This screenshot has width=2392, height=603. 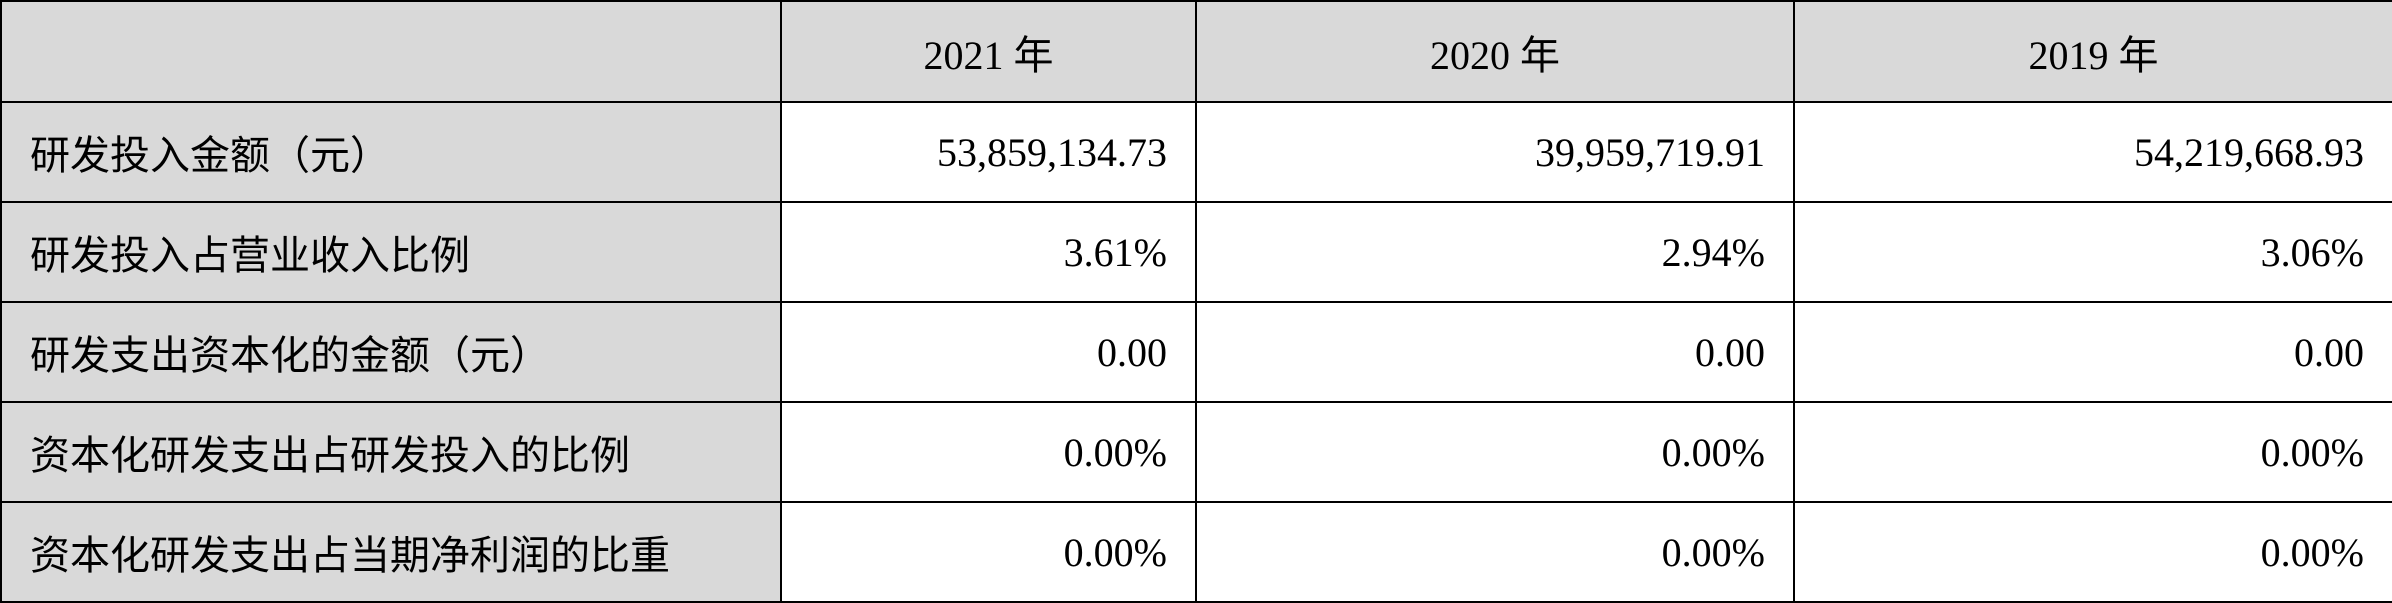 What do you see at coordinates (1495, 152) in the screenshot?
I see `value-cell: 39,959,719.91` at bounding box center [1495, 152].